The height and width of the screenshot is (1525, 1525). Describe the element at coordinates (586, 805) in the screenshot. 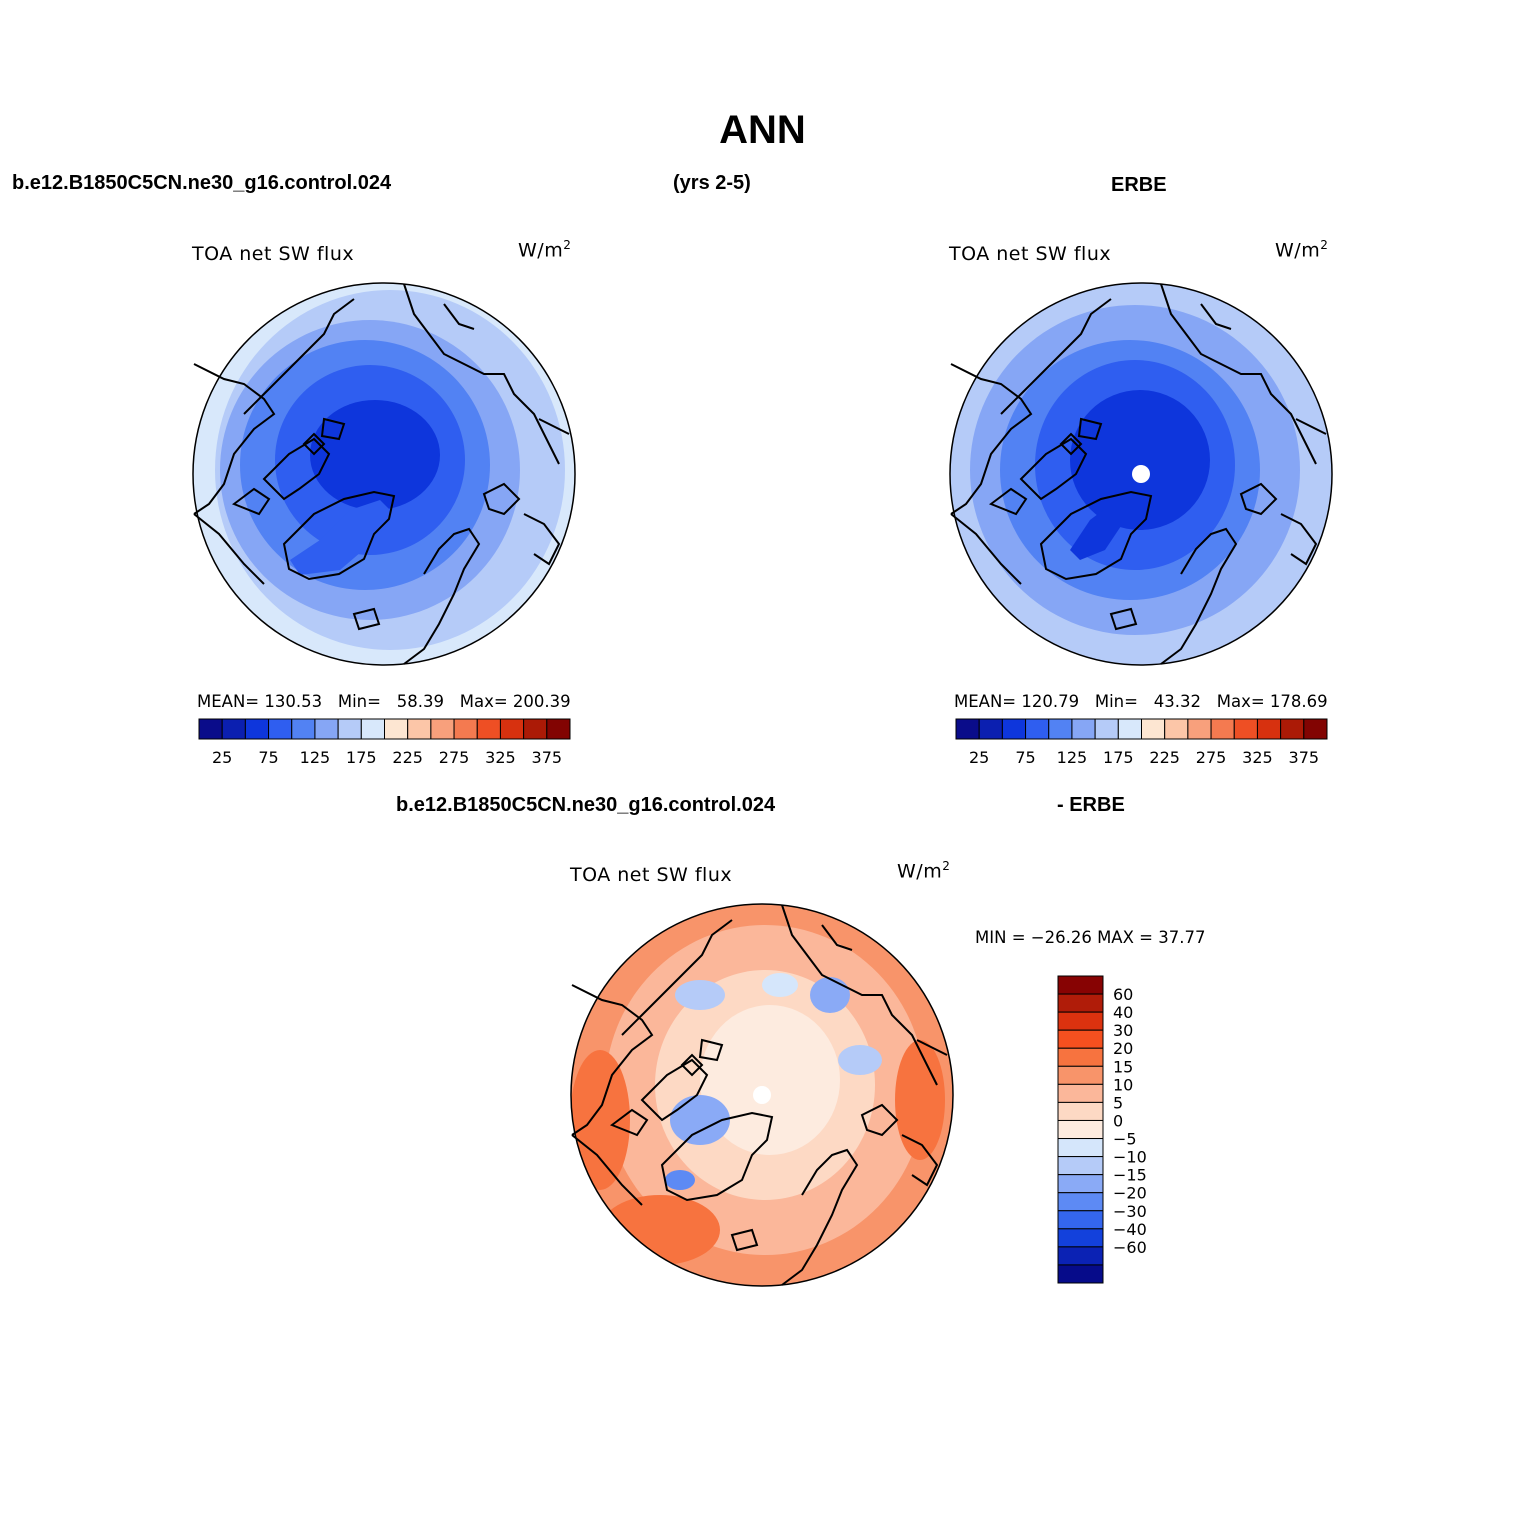

I see `diff-case-name-label: b.e12.B1850C5CN.ne30_g16.control.024` at that location.